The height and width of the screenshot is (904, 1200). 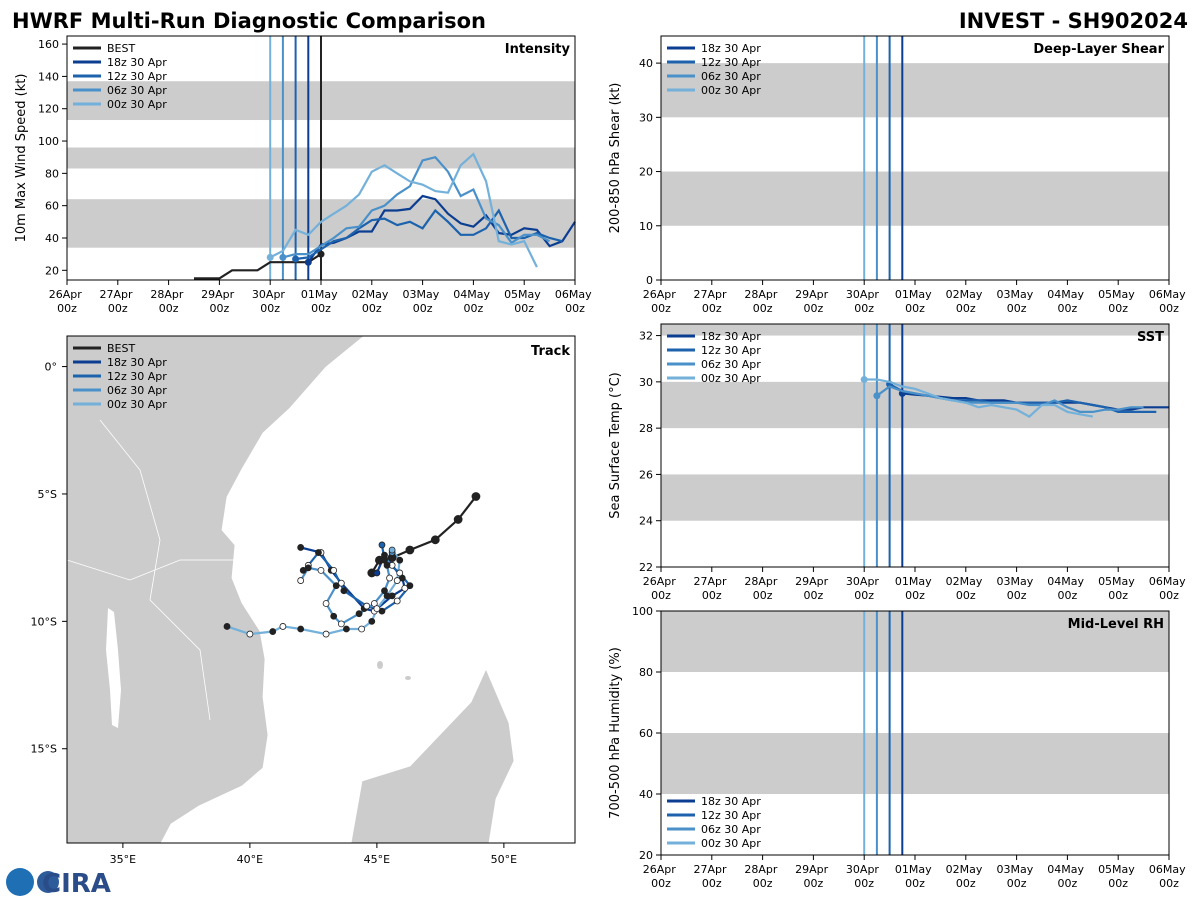 I want to click on panel-title: Intensity, so click(x=538, y=49).